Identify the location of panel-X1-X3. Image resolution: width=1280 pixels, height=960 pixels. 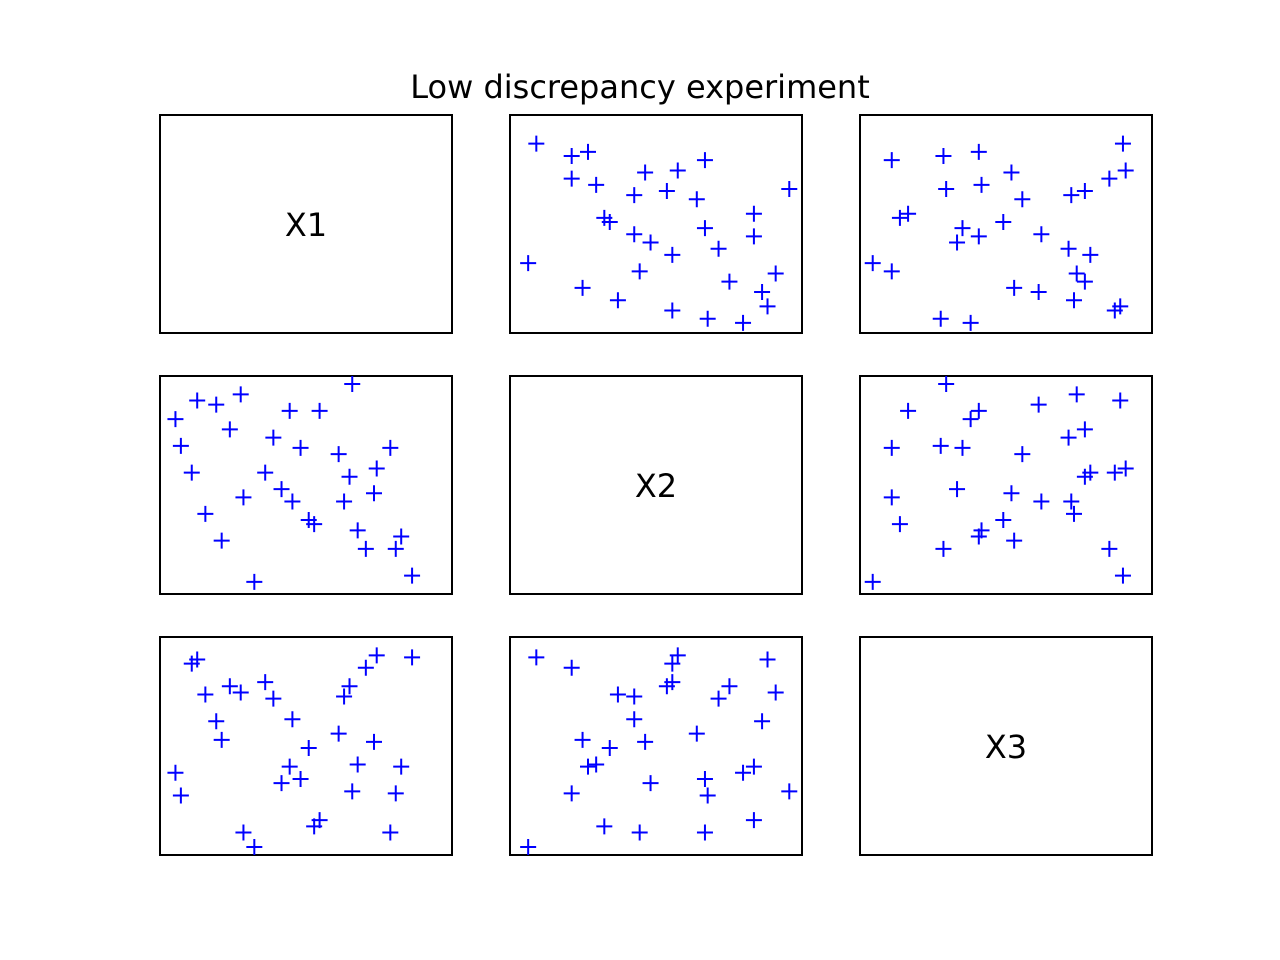
(1006, 224).